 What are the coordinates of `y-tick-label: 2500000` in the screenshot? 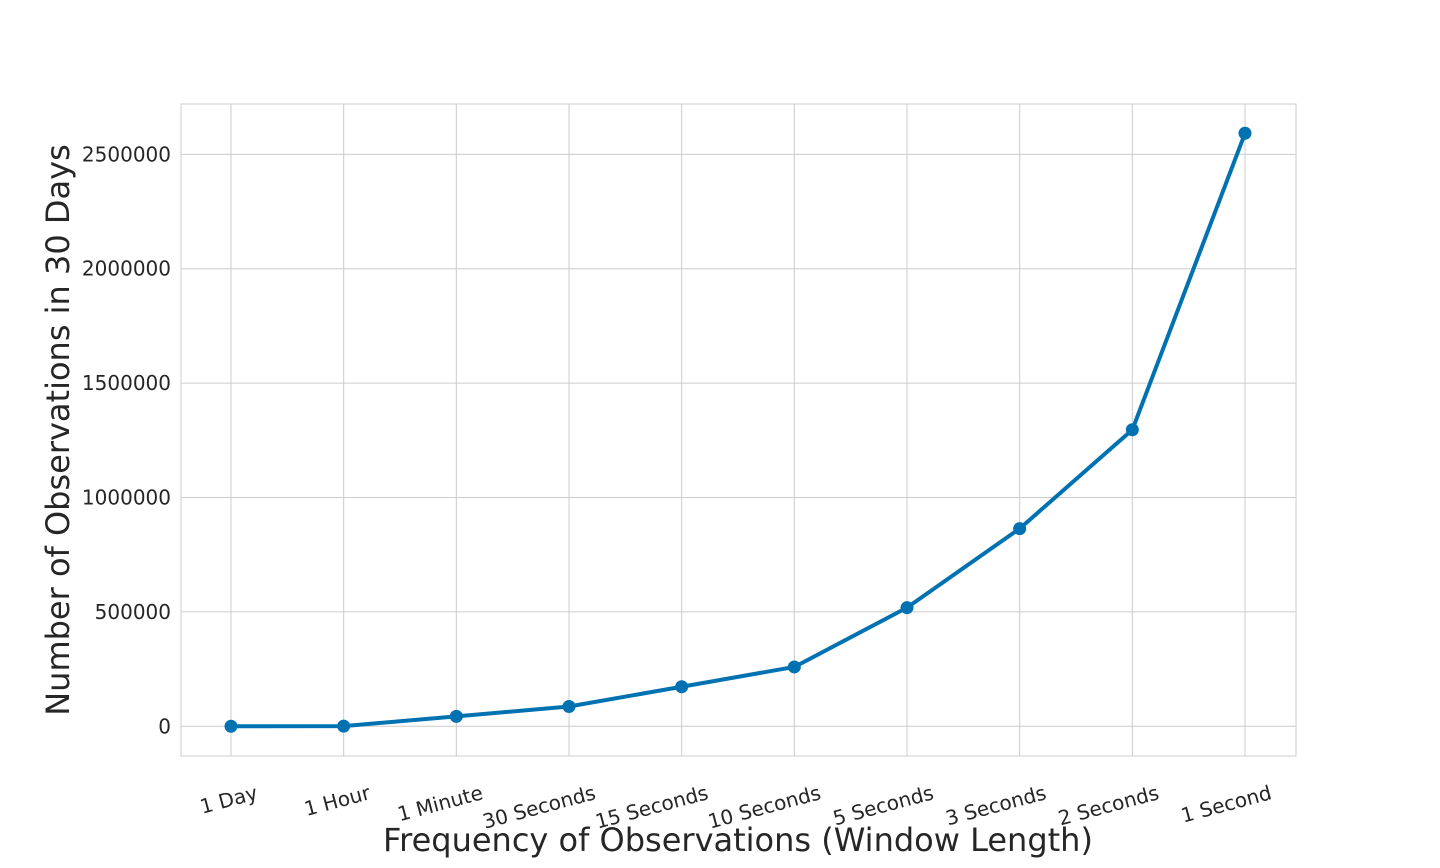 It's located at (126, 154).